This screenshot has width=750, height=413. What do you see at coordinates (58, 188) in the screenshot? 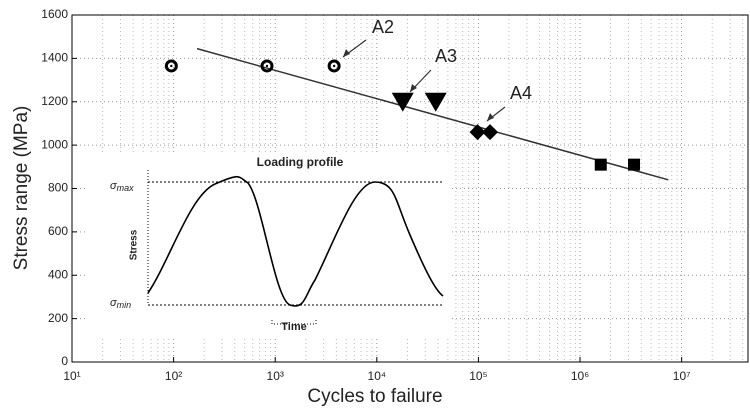
I see `y-tick-label: 800` at bounding box center [58, 188].